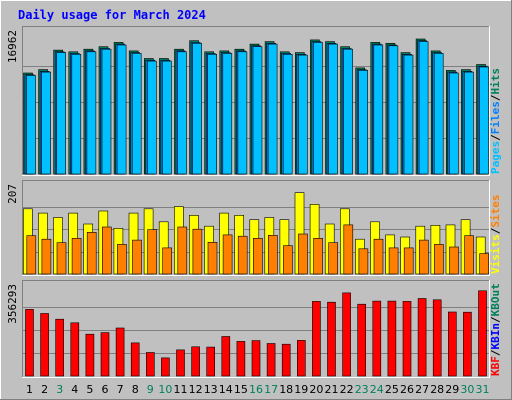  I want to click on panel-hits-legend: Pages/Files/Hits, so click(495, 121).